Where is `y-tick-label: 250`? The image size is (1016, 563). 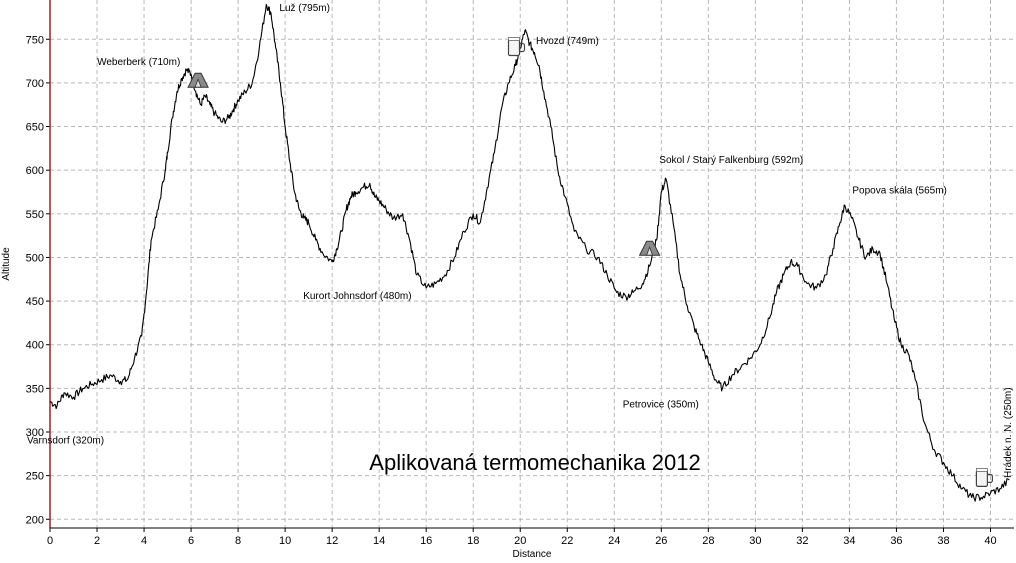
y-tick-label: 250 is located at coordinates (35, 477).